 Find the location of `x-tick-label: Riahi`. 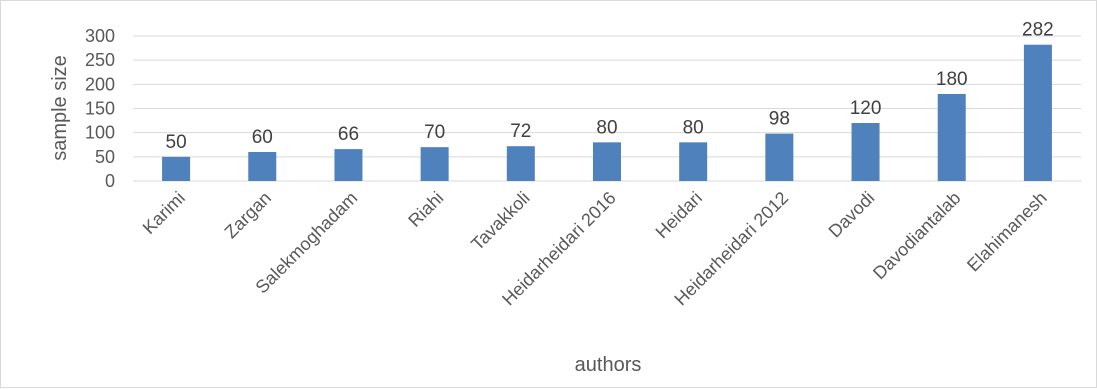

x-tick-label: Riahi is located at coordinates (425, 209).